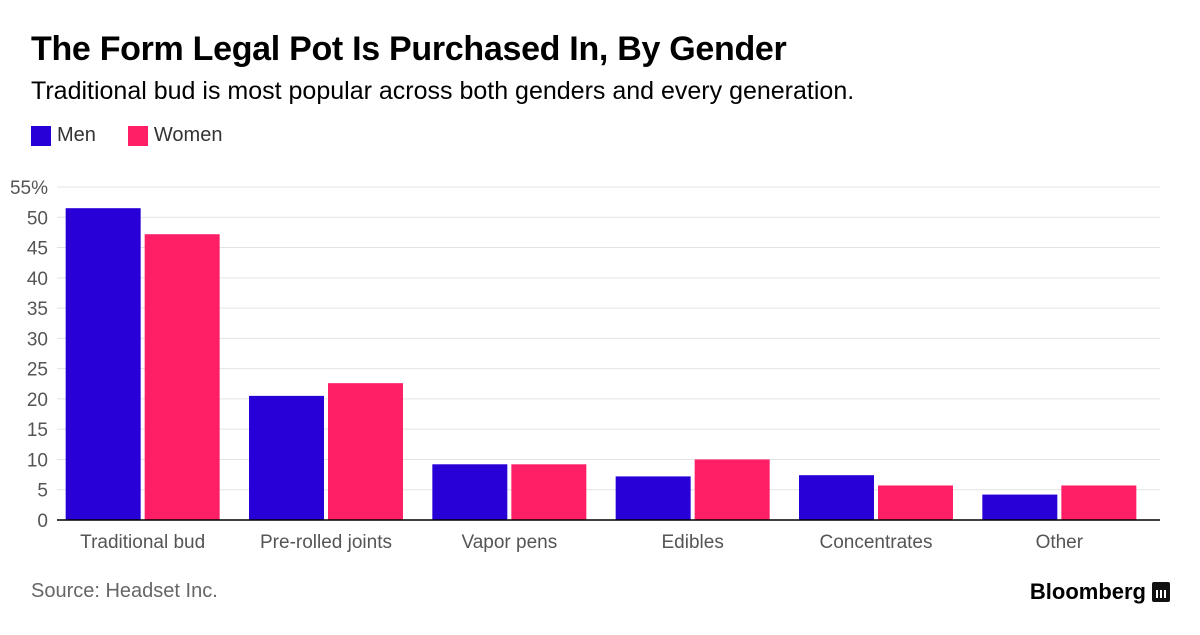 Image resolution: width=1200 pixels, height=635 pixels. What do you see at coordinates (1161, 592) in the screenshot?
I see `bloomberg-terminal-icon` at bounding box center [1161, 592].